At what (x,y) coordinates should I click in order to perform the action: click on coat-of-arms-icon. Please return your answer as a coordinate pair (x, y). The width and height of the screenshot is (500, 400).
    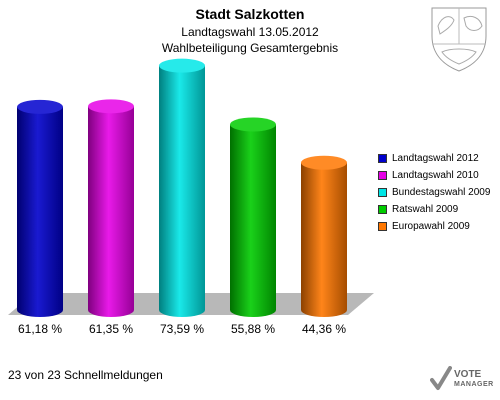
    Looking at the image, I should click on (459, 39).